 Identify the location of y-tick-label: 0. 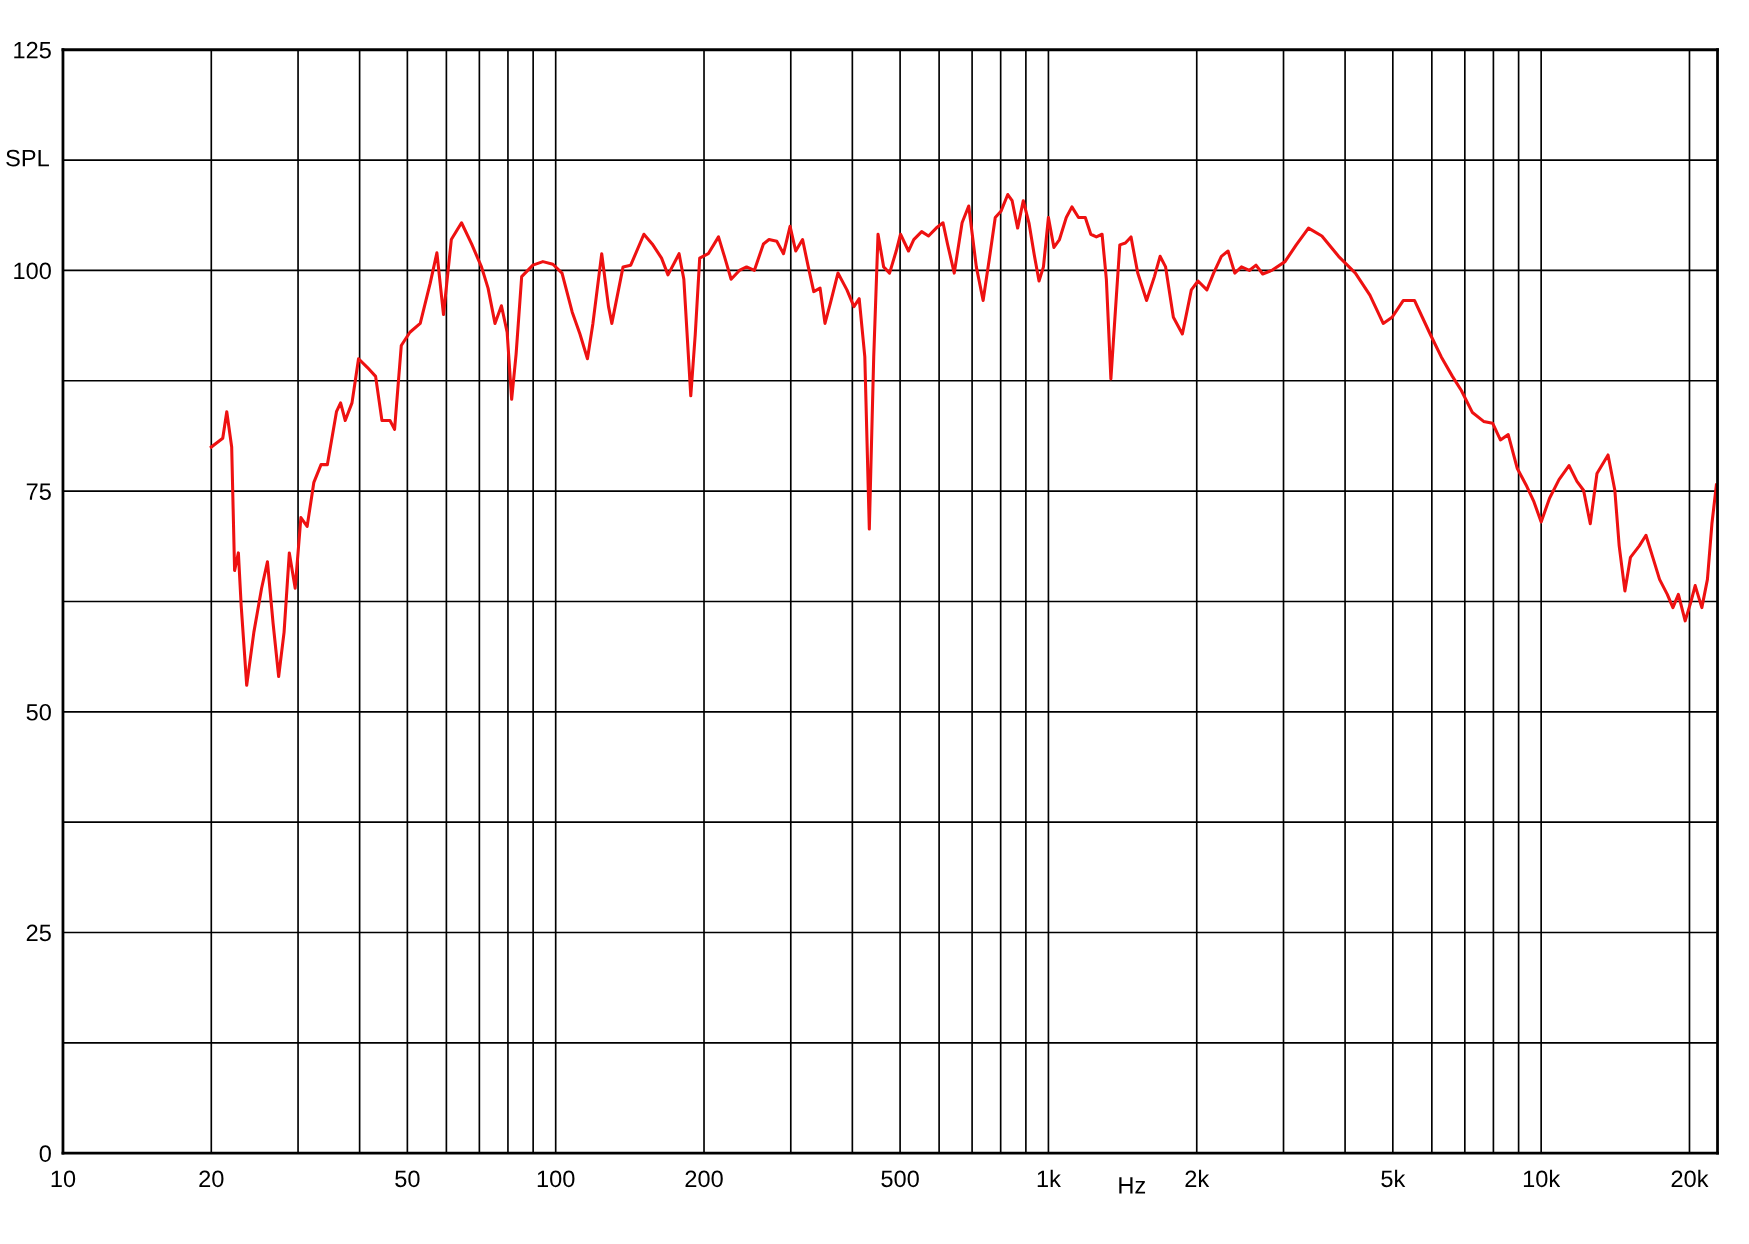
(45, 1153).